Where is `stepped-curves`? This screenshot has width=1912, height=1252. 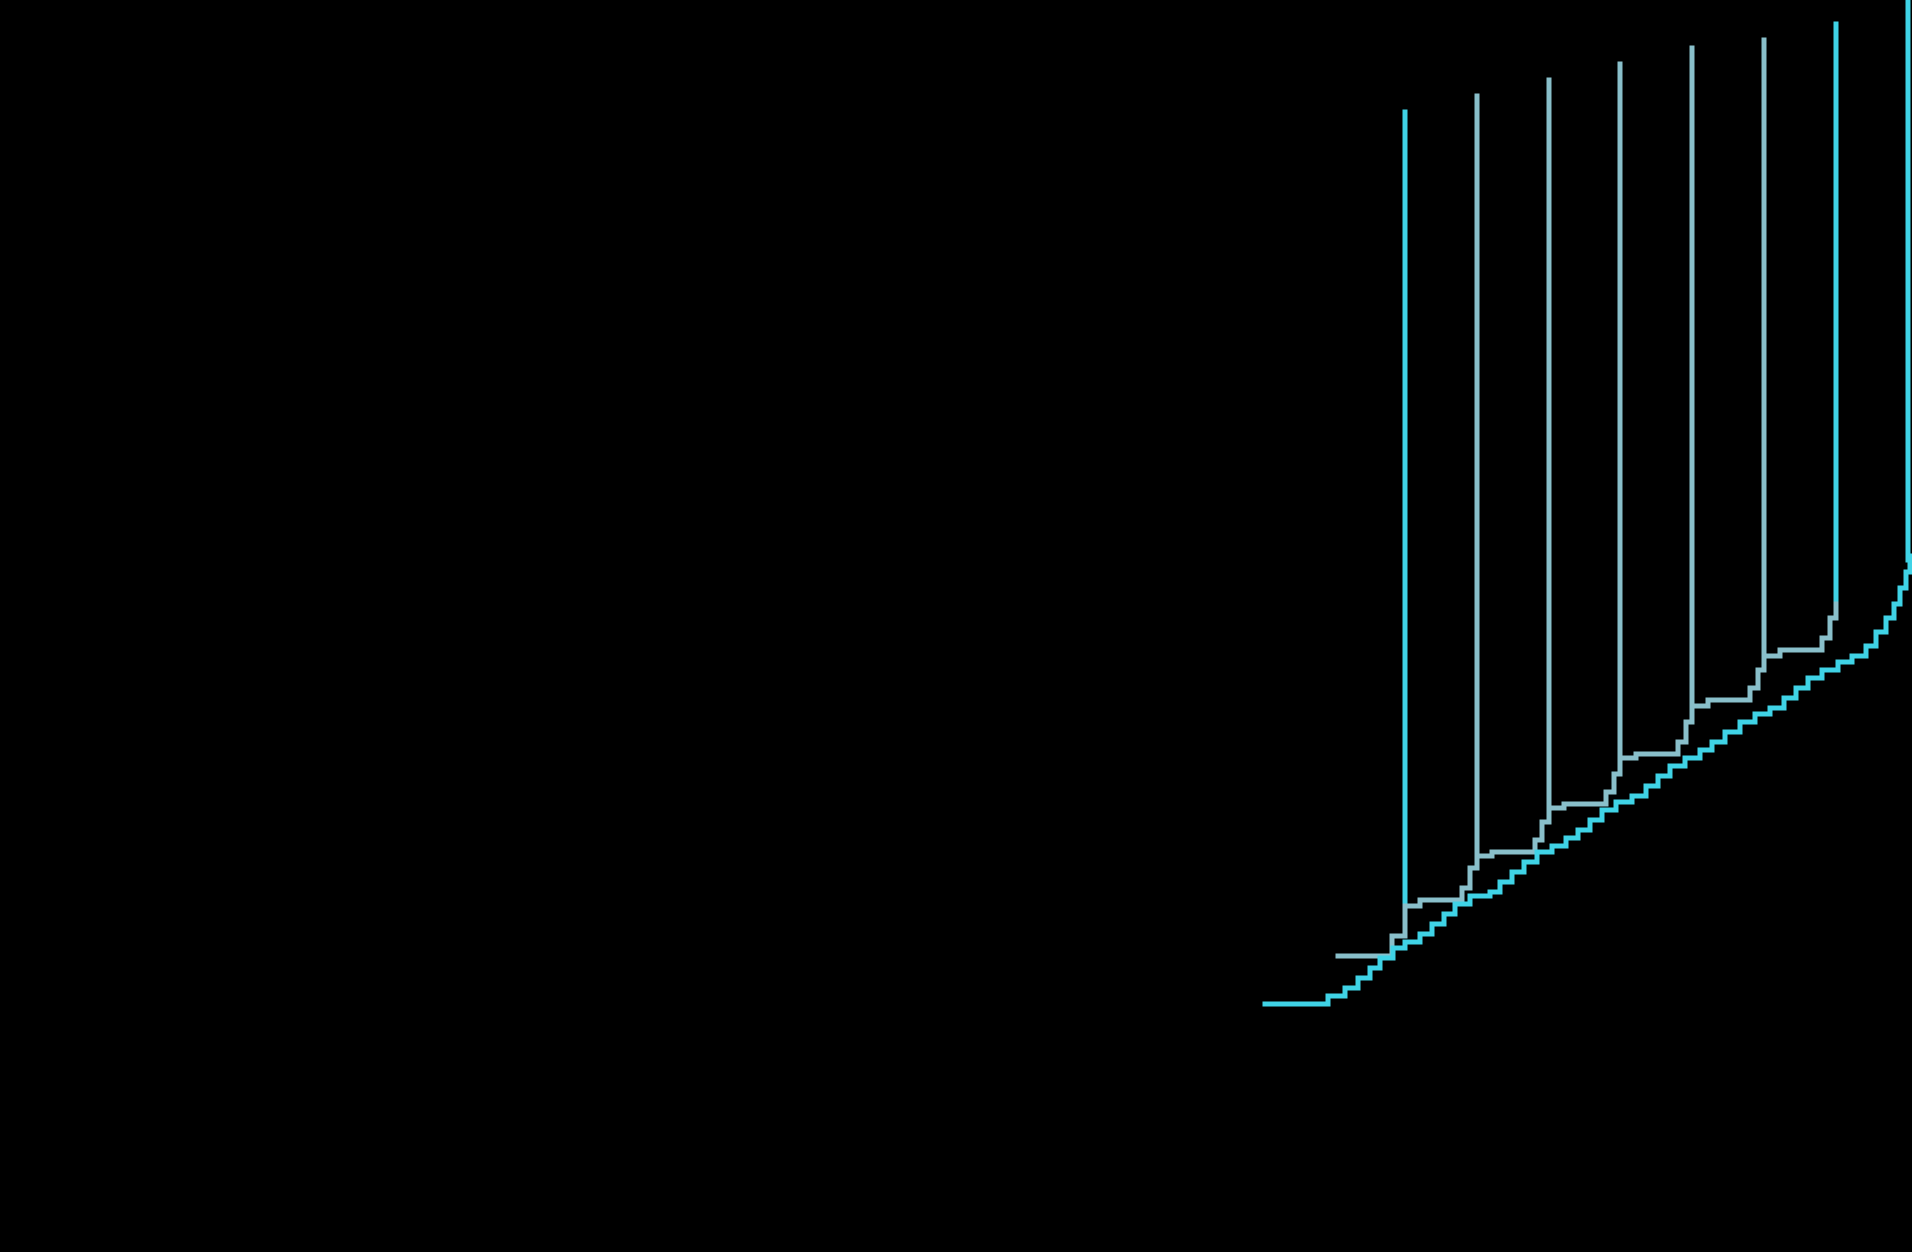 stepped-curves is located at coordinates (1587, 780).